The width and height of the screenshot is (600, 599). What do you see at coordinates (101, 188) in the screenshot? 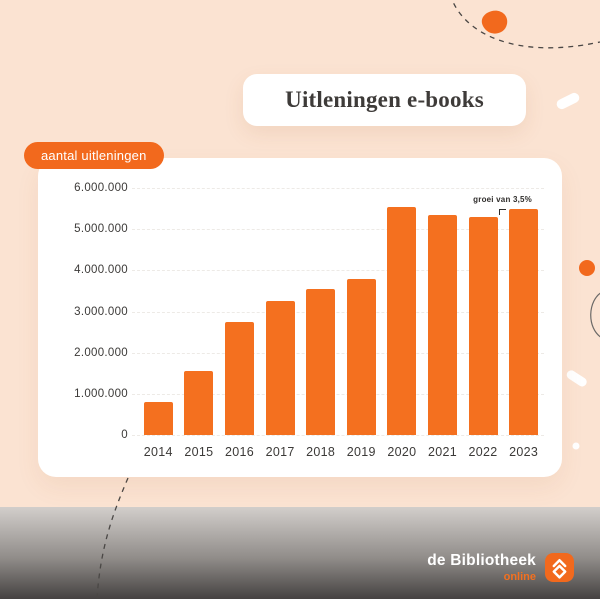
I see `y-tick-label: 6.000.000` at bounding box center [101, 188].